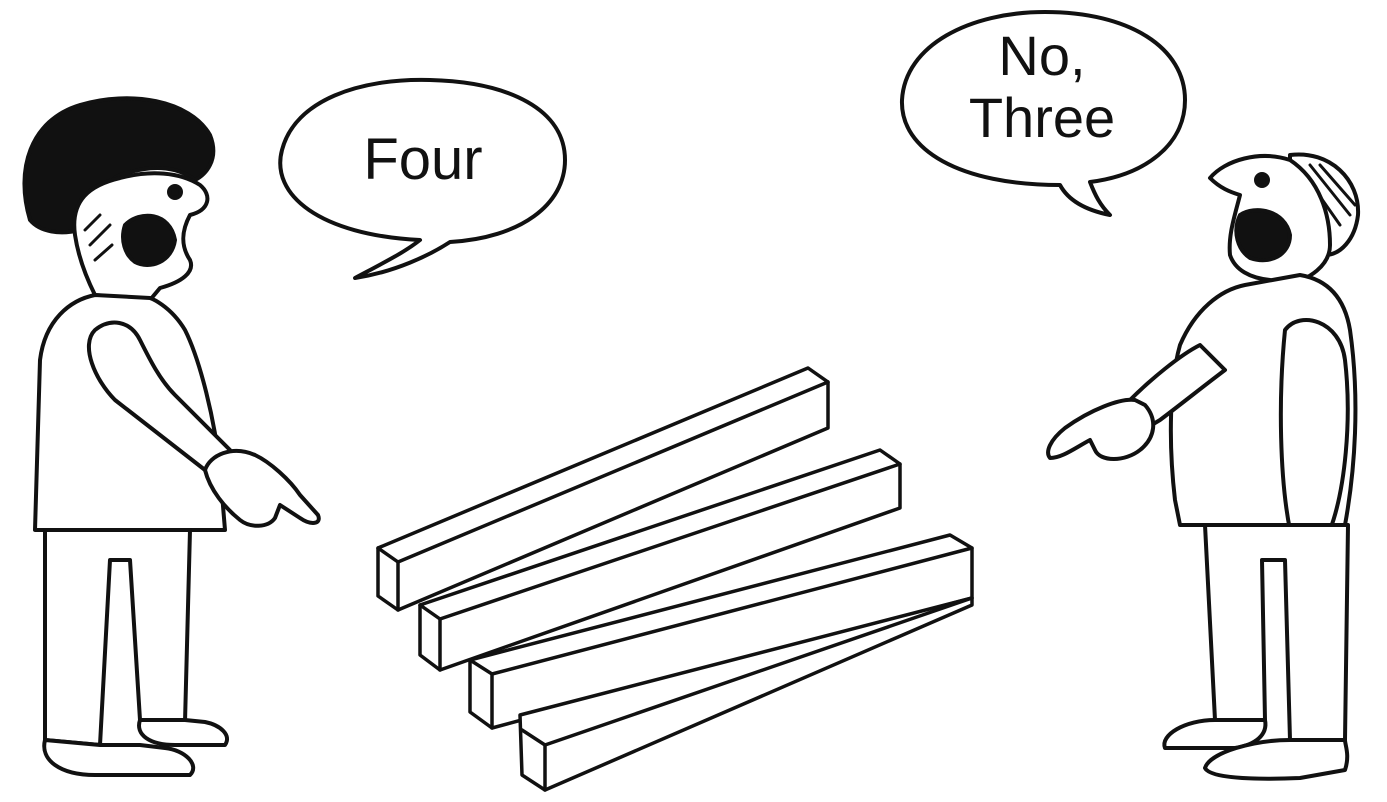 The height and width of the screenshot is (802, 1387). I want to click on right-speech-line1: No,, so click(1042, 55).